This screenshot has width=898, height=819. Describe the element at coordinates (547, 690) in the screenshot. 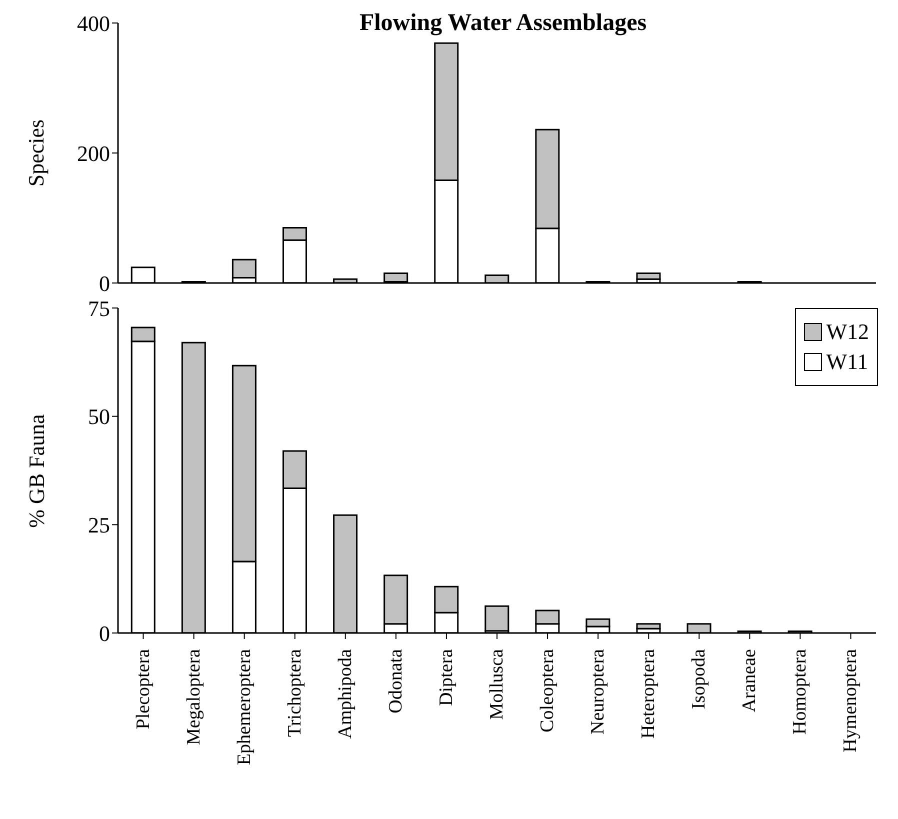

I see `x-tick-label: Coleoptera` at that location.